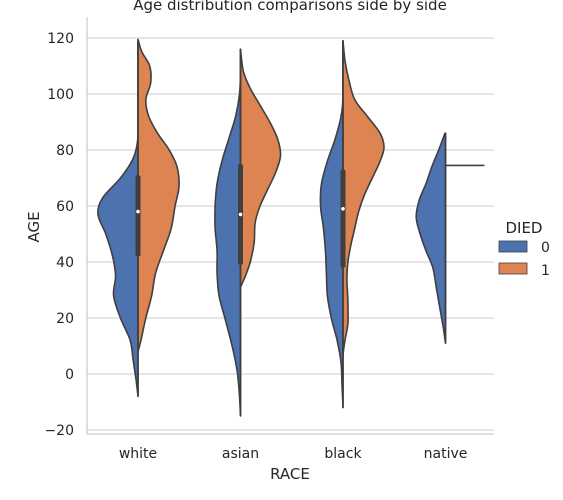 This screenshot has height=500, width=563. What do you see at coordinates (343, 454) in the screenshot?
I see `x-tick-label: black` at bounding box center [343, 454].